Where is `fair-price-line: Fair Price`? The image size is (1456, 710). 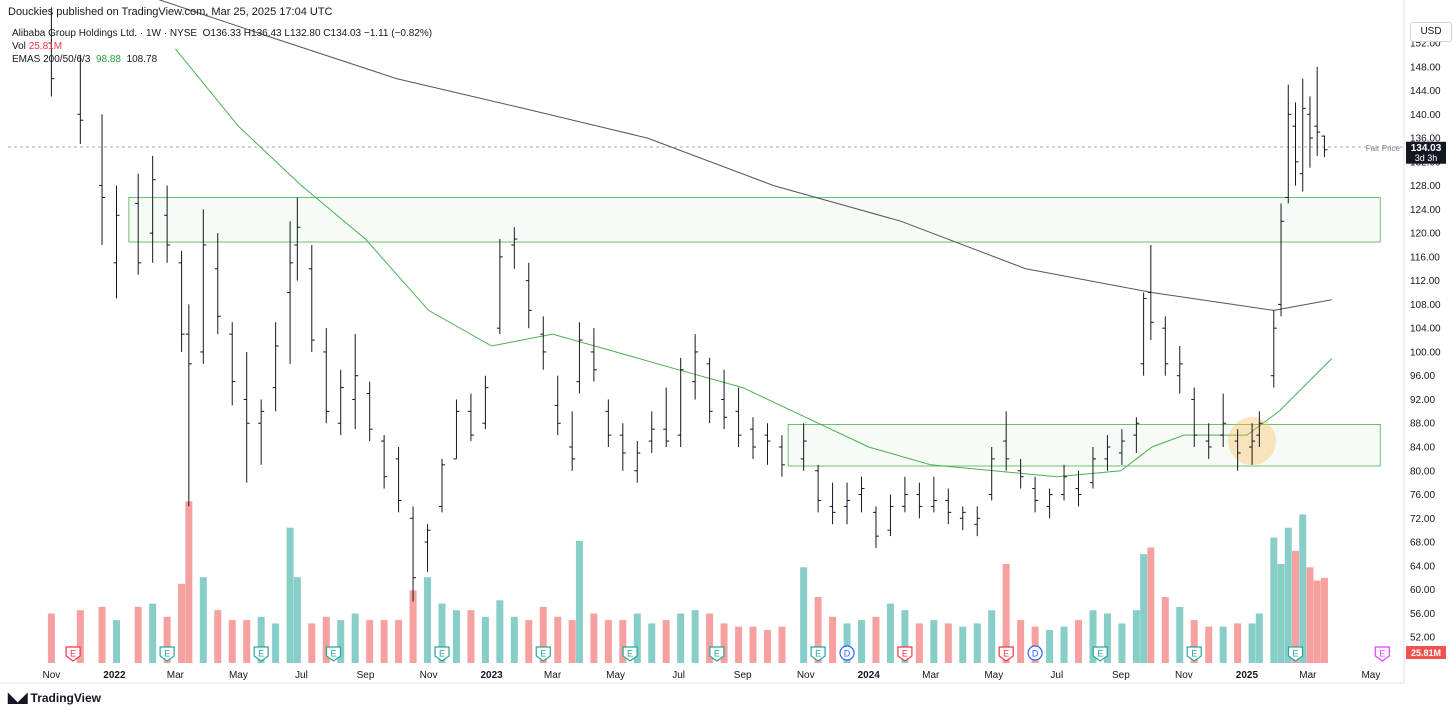 fair-price-line: Fair Price is located at coordinates (706, 148).